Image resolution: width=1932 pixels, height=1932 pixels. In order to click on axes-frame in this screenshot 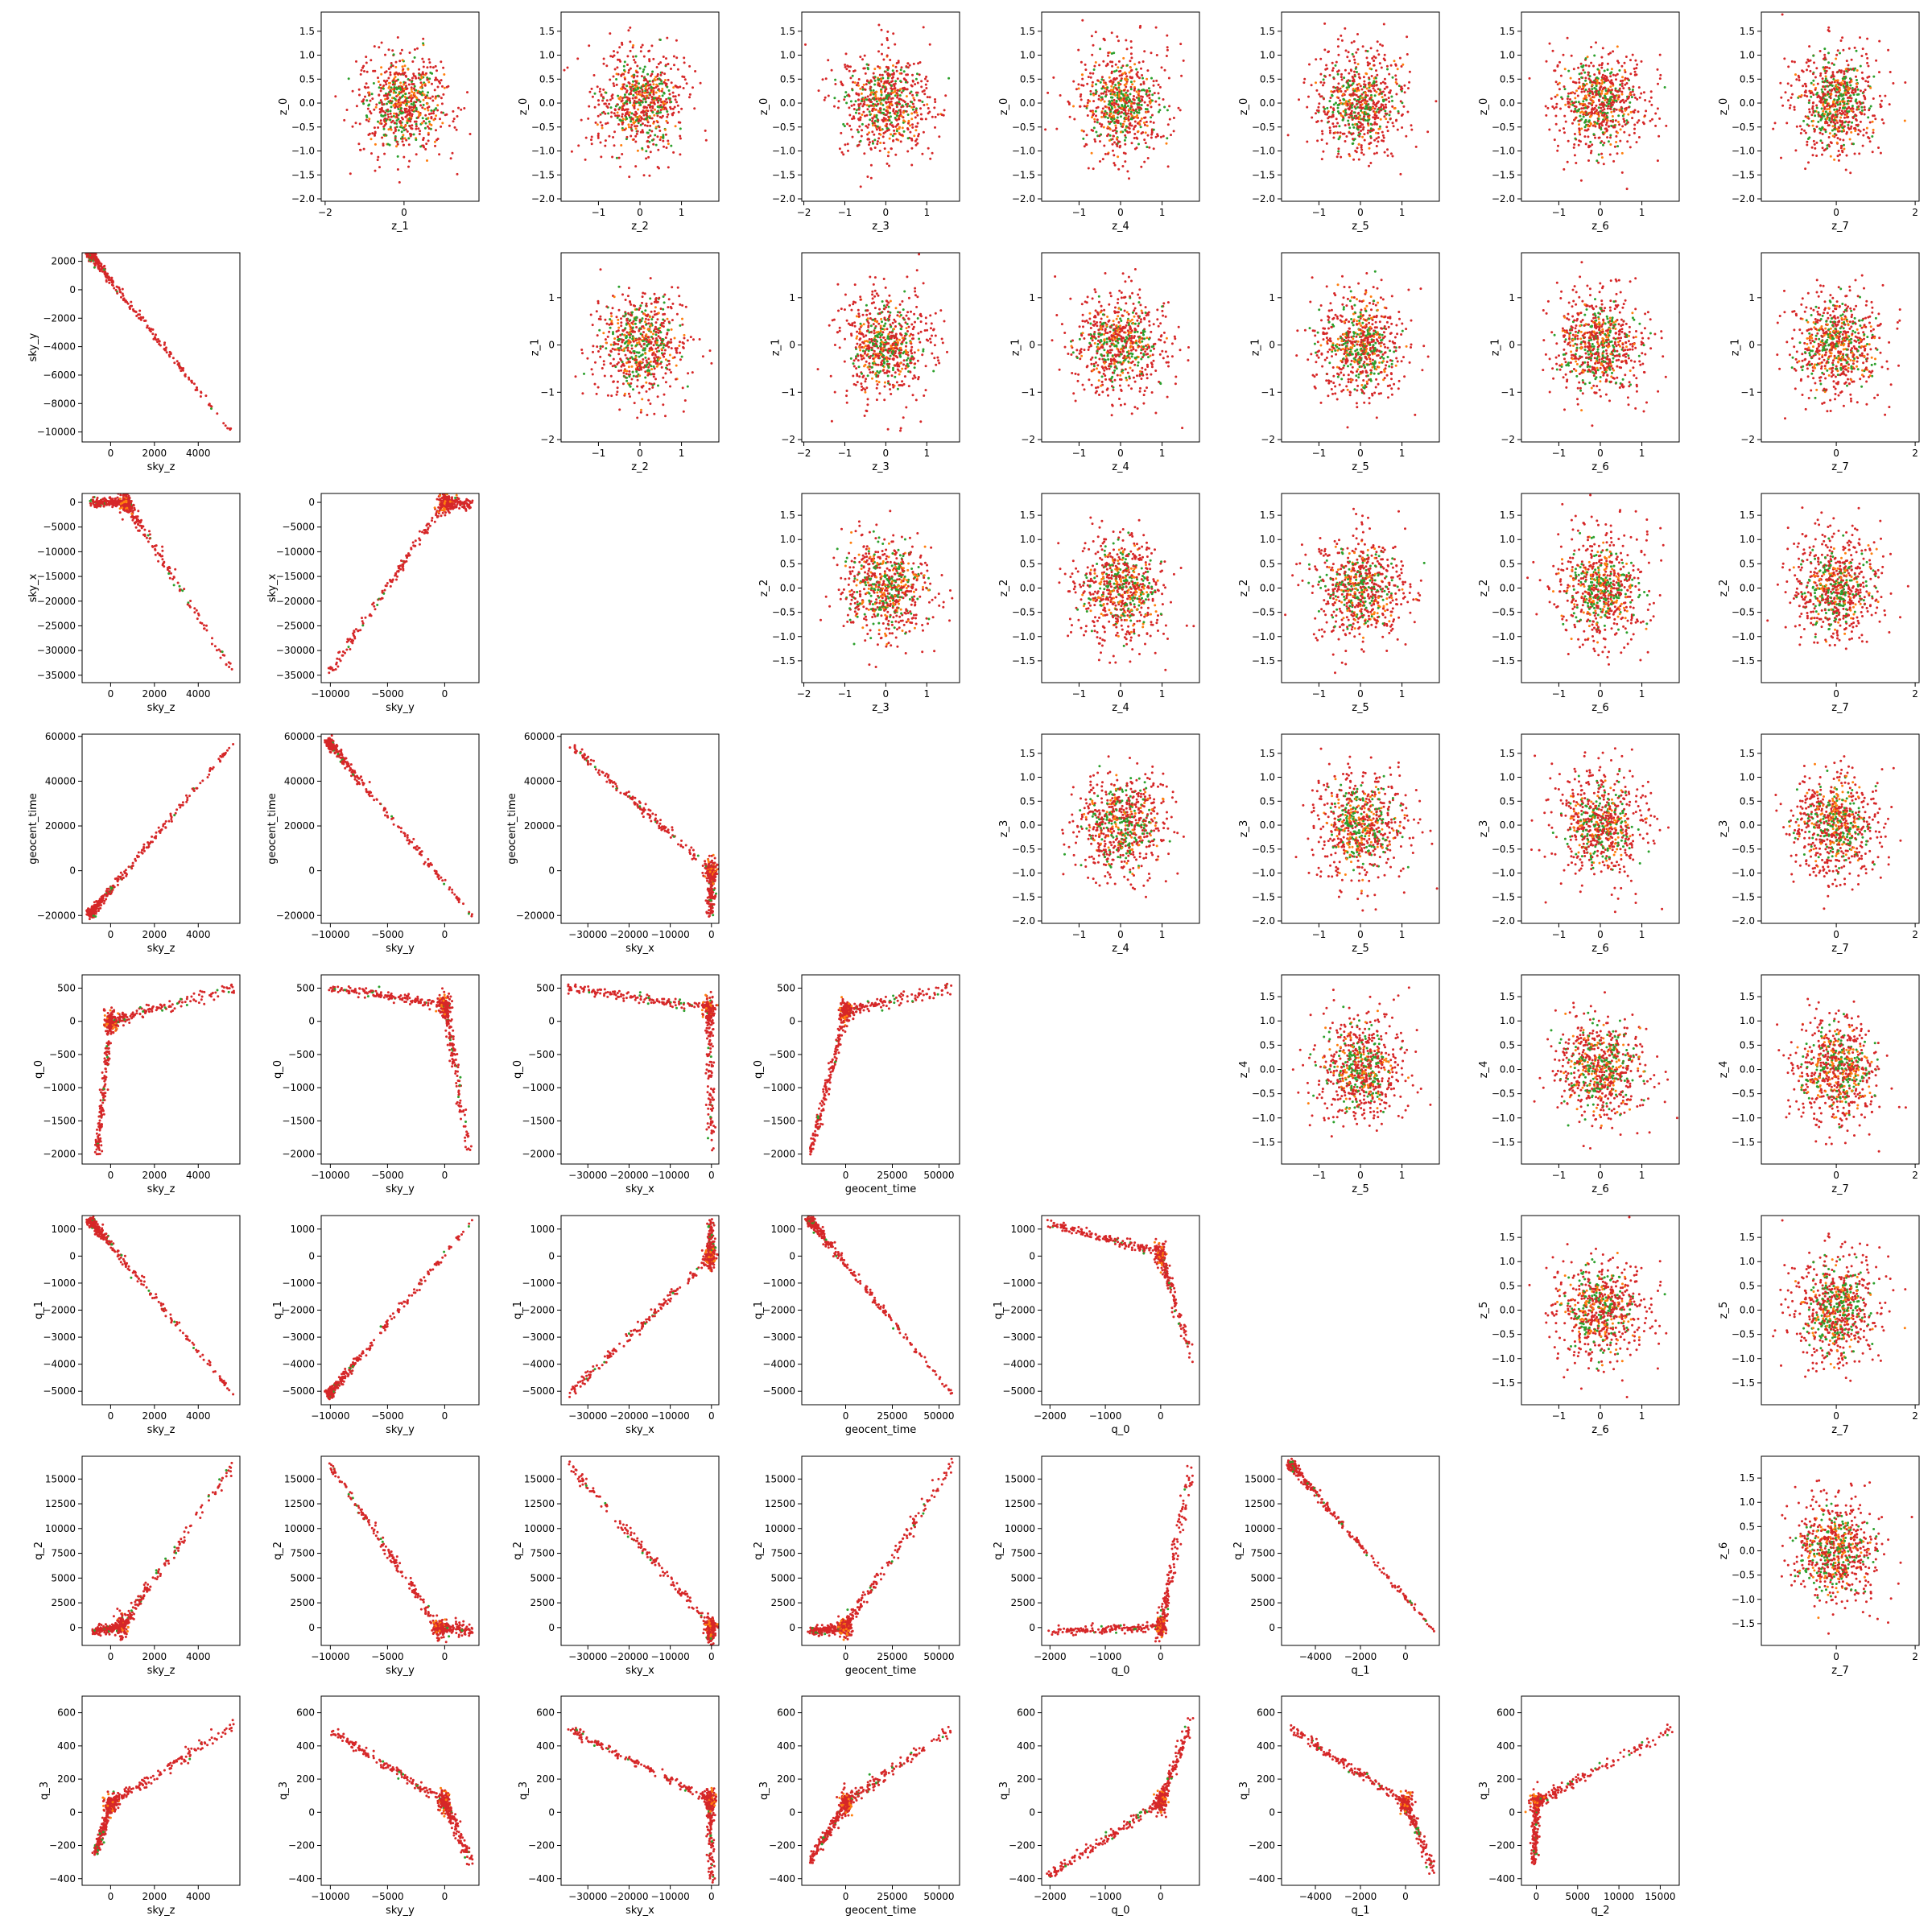, I will do `click(880, 106)`.